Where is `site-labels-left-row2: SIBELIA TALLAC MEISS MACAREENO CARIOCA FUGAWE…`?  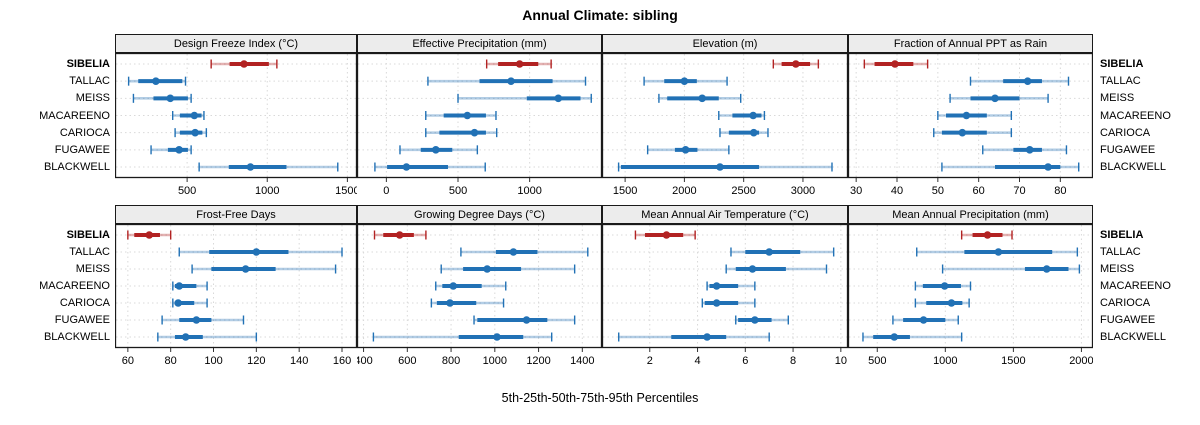 site-labels-left-row2: SIBELIA TALLAC MEISS MACAREENO CARIOCA FUGAWE… is located at coordinates (57, 286).